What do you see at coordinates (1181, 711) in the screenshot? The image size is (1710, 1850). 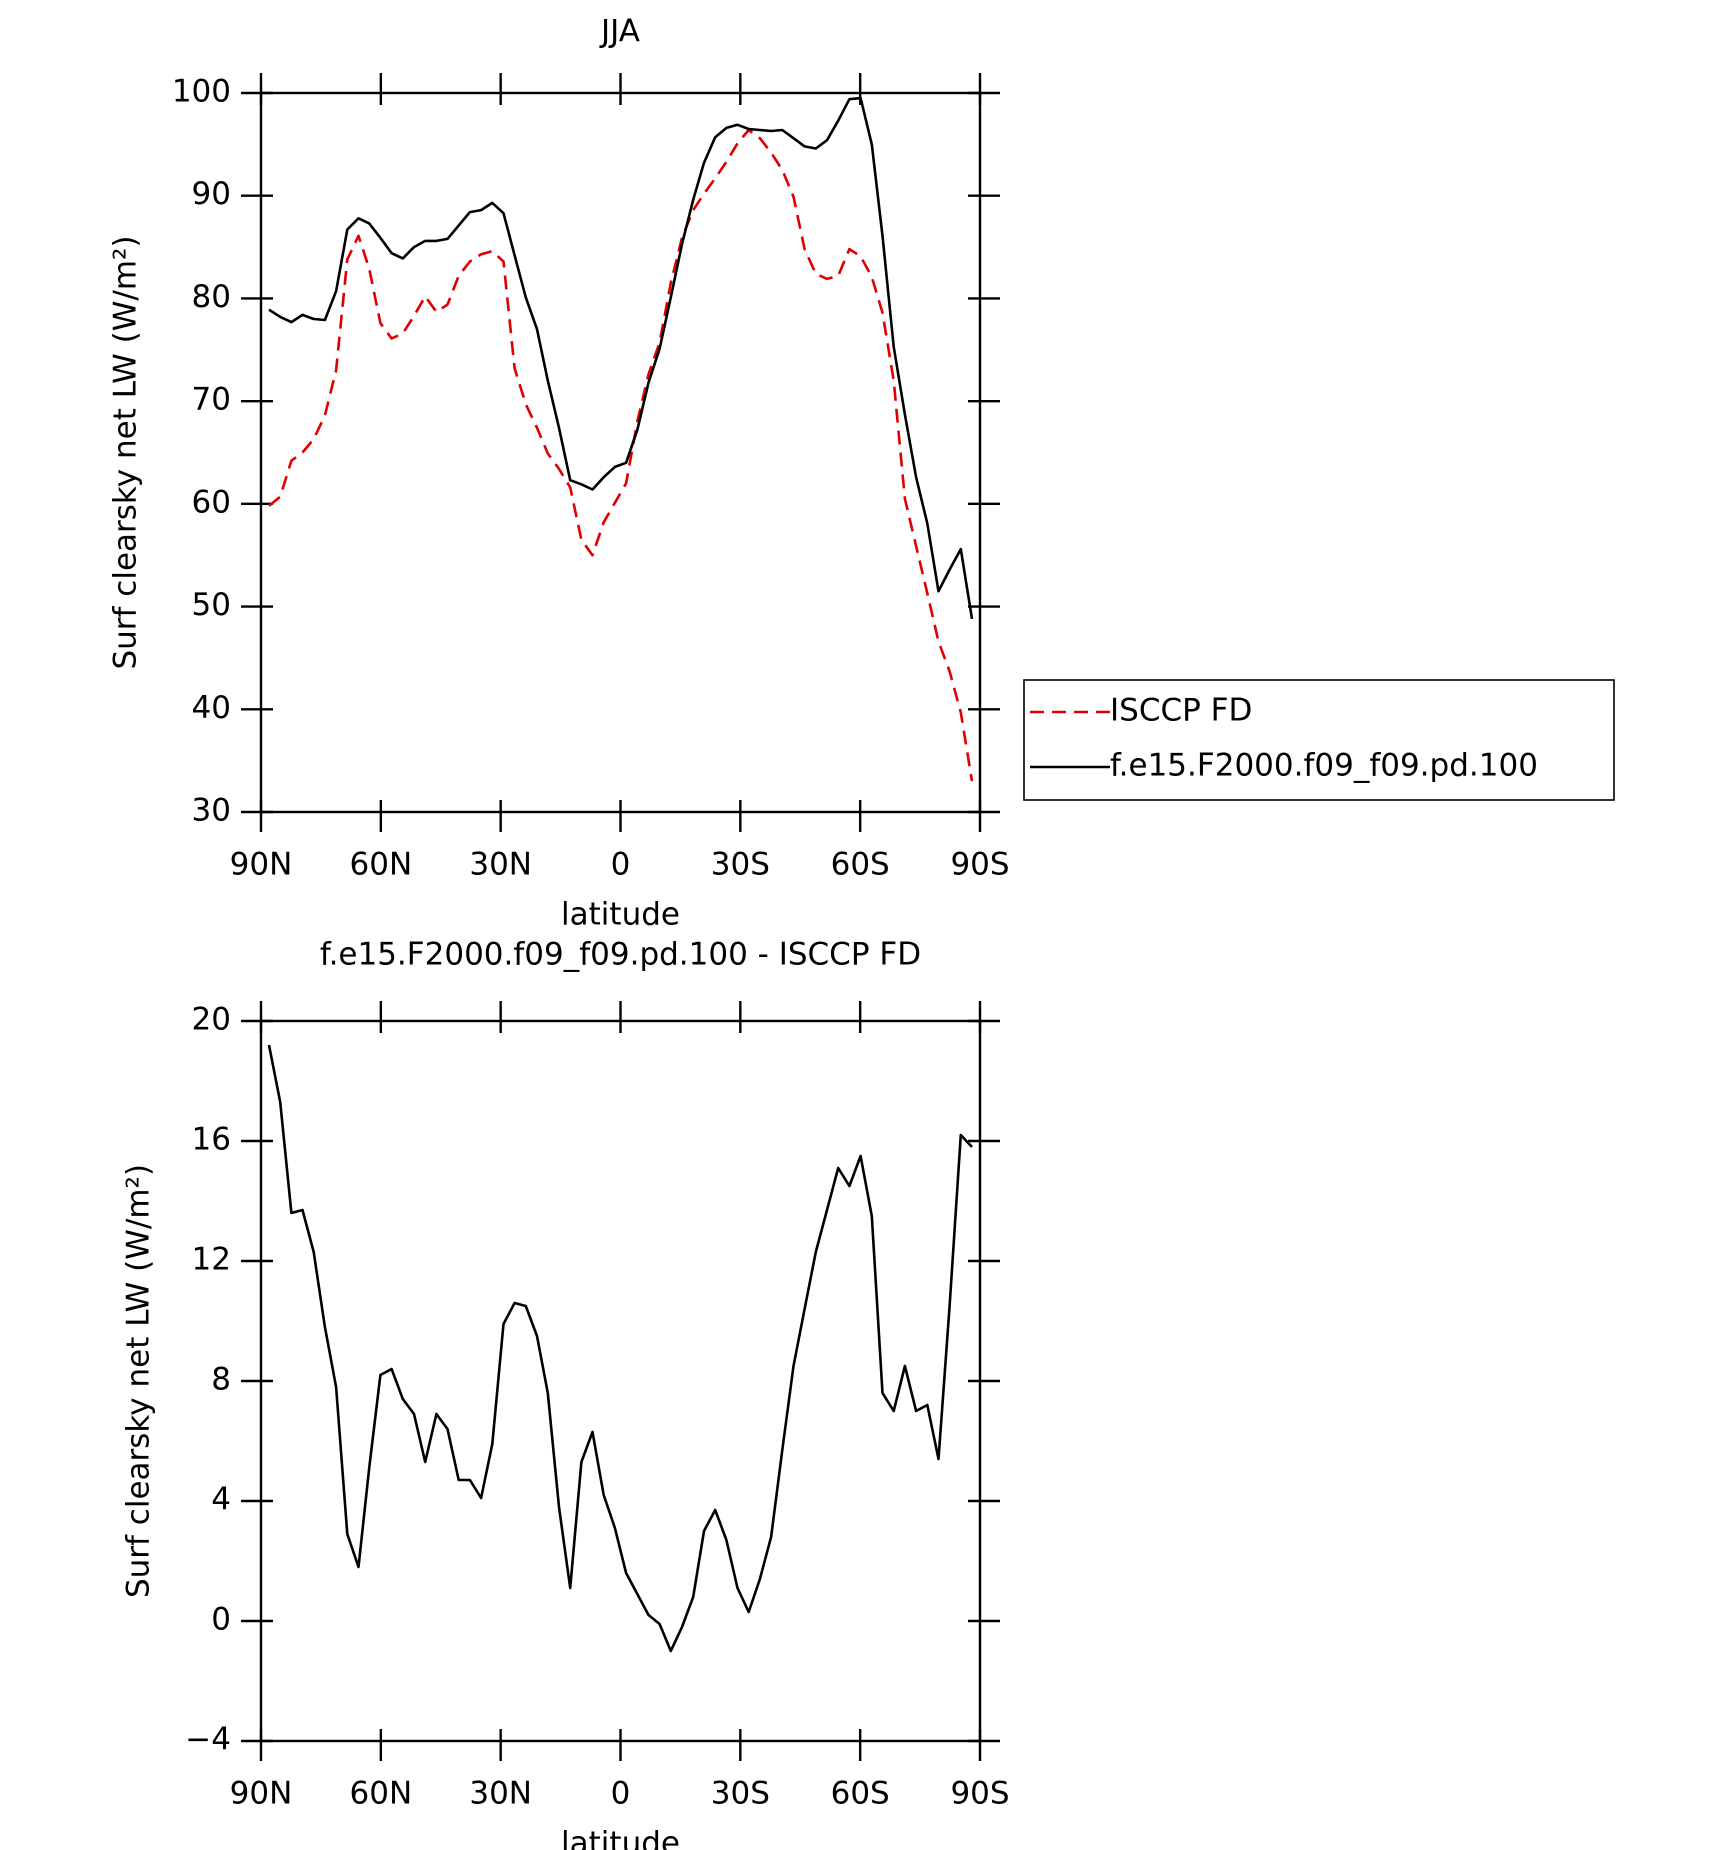 I see `legend-label: ISCCP FD` at bounding box center [1181, 711].